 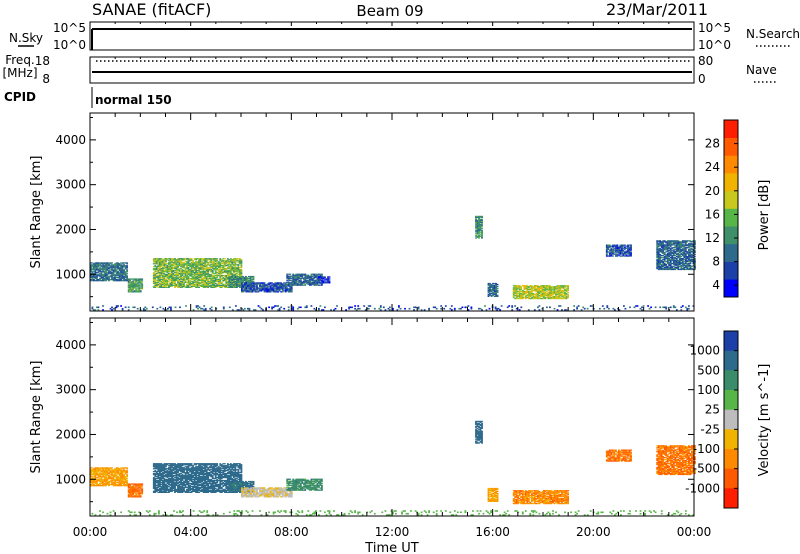 I want to click on nsearch-tick-bottom: 10^0, so click(x=714, y=45).